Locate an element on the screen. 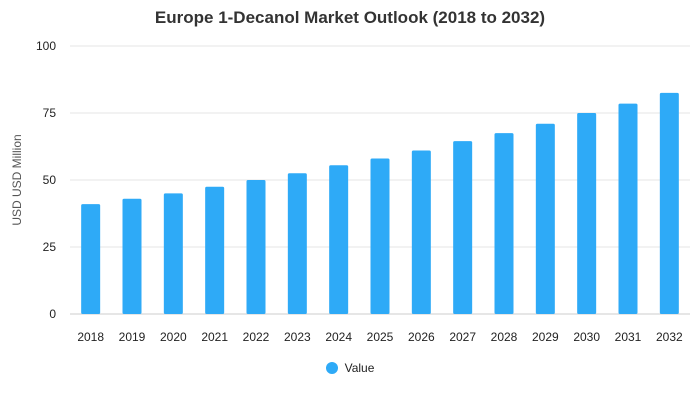  x-tick-label: 2024 is located at coordinates (338, 337).